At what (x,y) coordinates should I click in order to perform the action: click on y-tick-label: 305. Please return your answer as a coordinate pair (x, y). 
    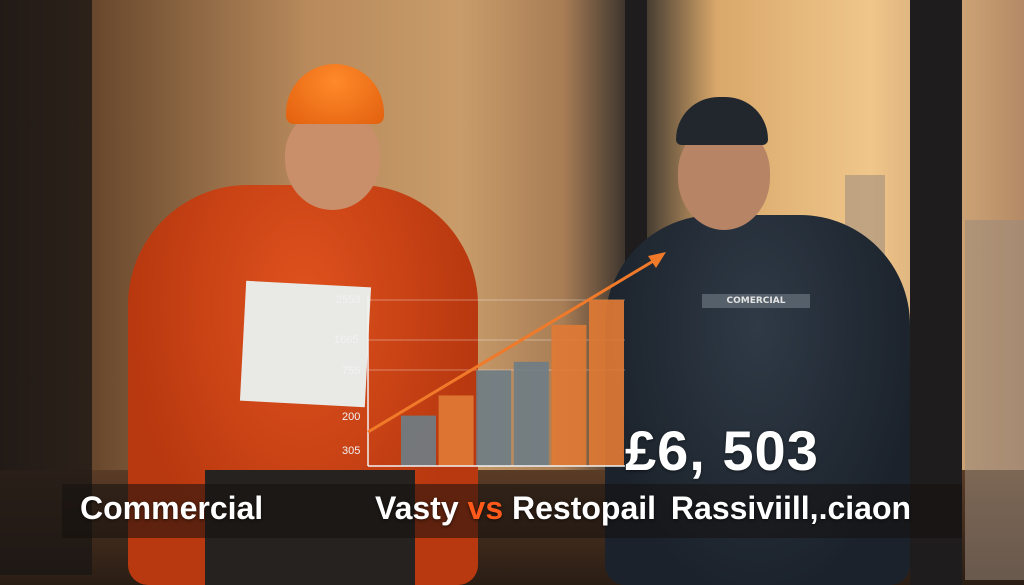
    Looking at the image, I should click on (351, 451).